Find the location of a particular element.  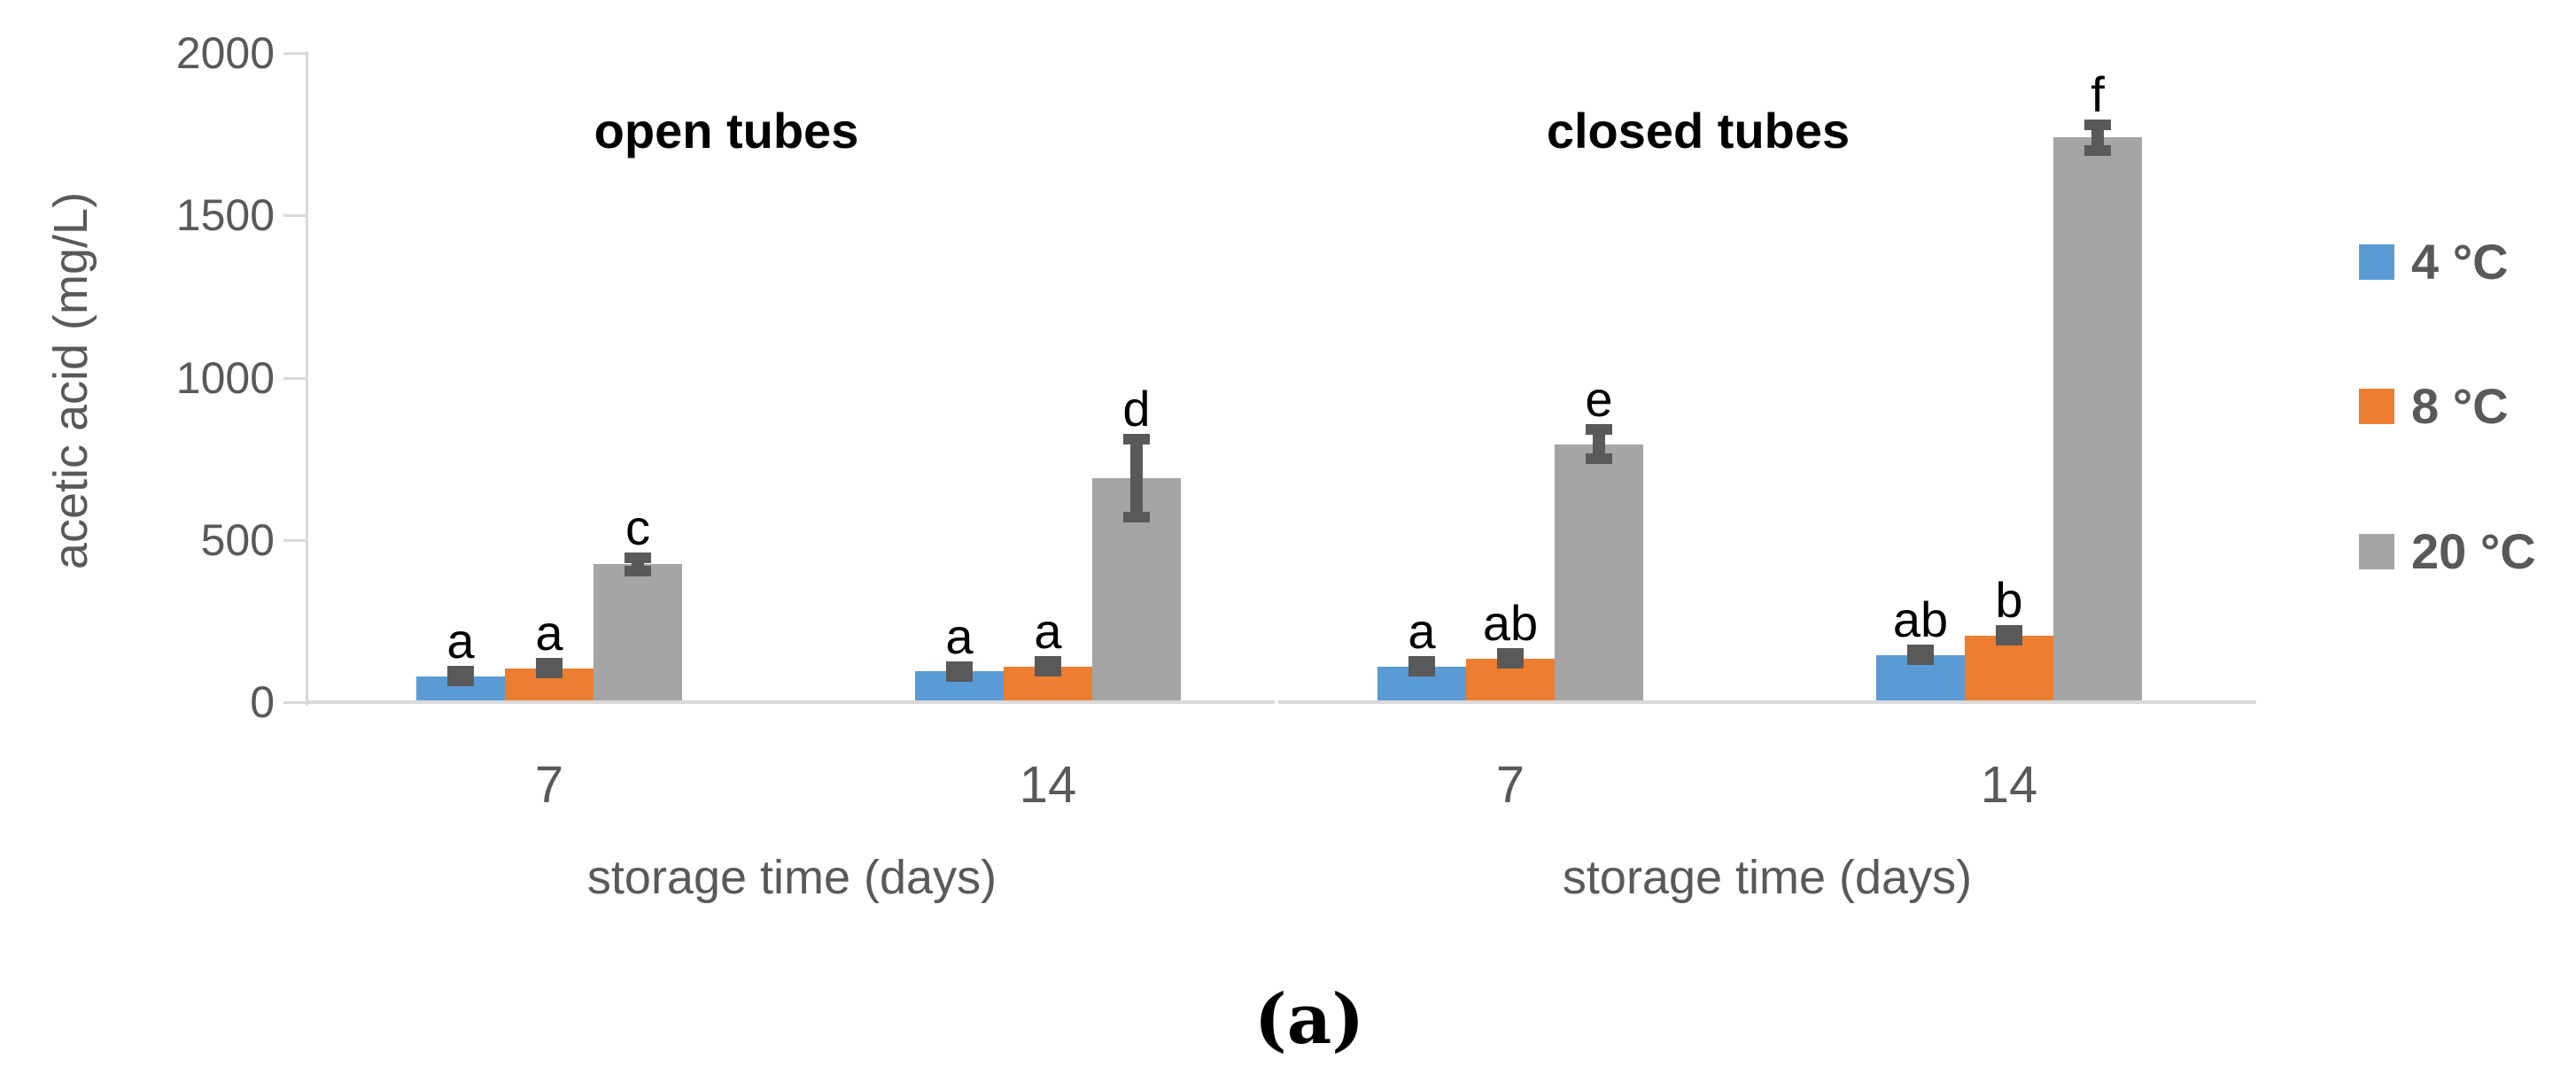

y-tick-label: 2000 is located at coordinates (225, 53).